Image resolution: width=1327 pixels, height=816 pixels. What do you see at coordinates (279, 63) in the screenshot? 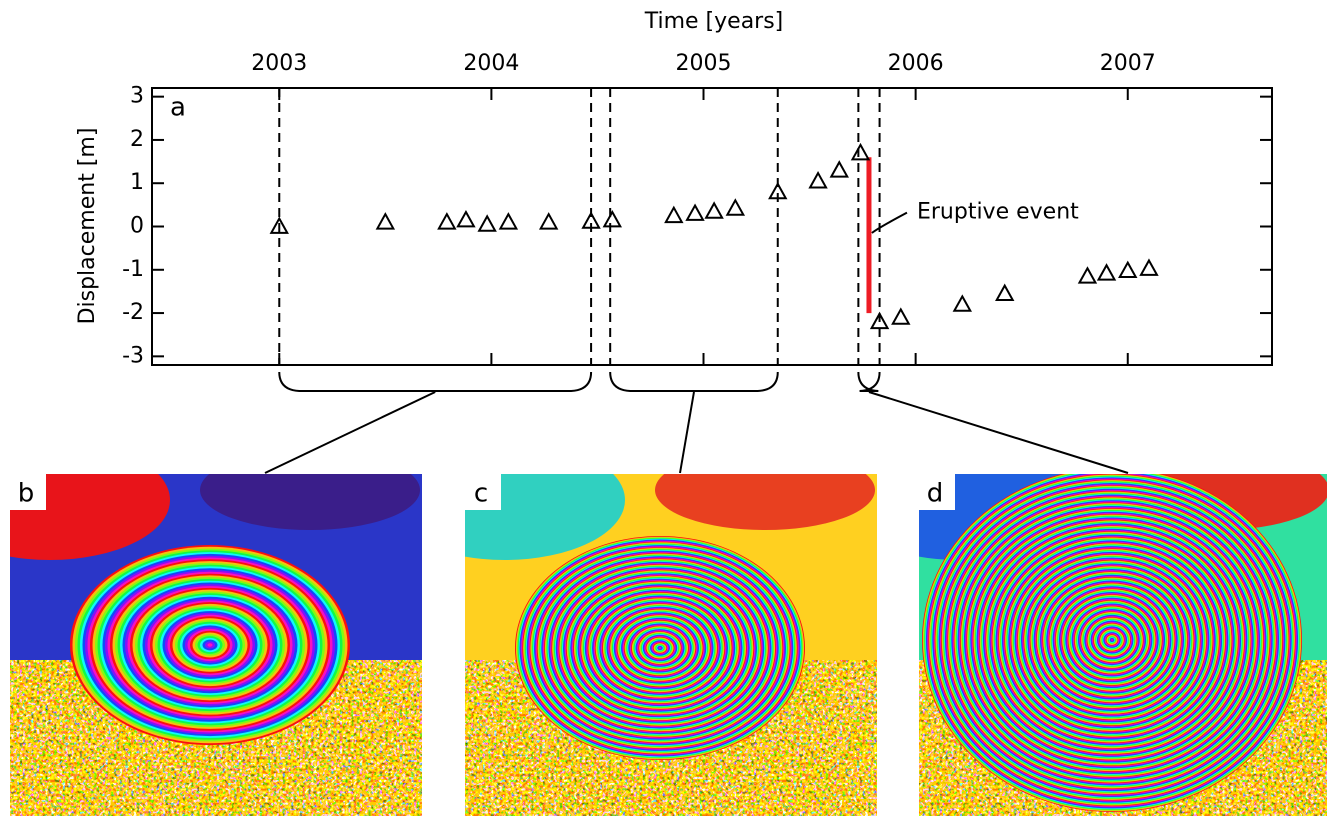
I see `x-tick-label: 2003` at bounding box center [279, 63].